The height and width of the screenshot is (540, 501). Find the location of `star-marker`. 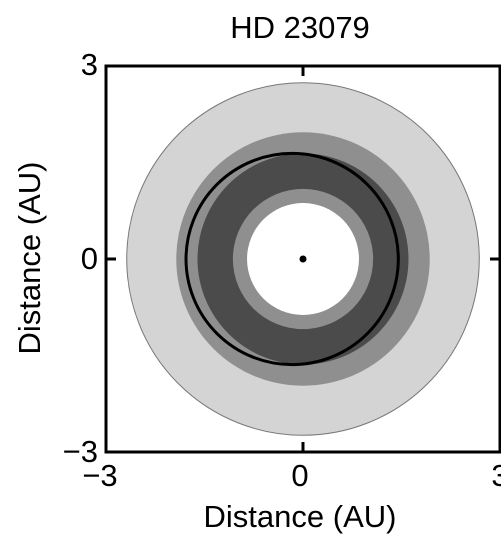

star-marker is located at coordinates (303, 259).